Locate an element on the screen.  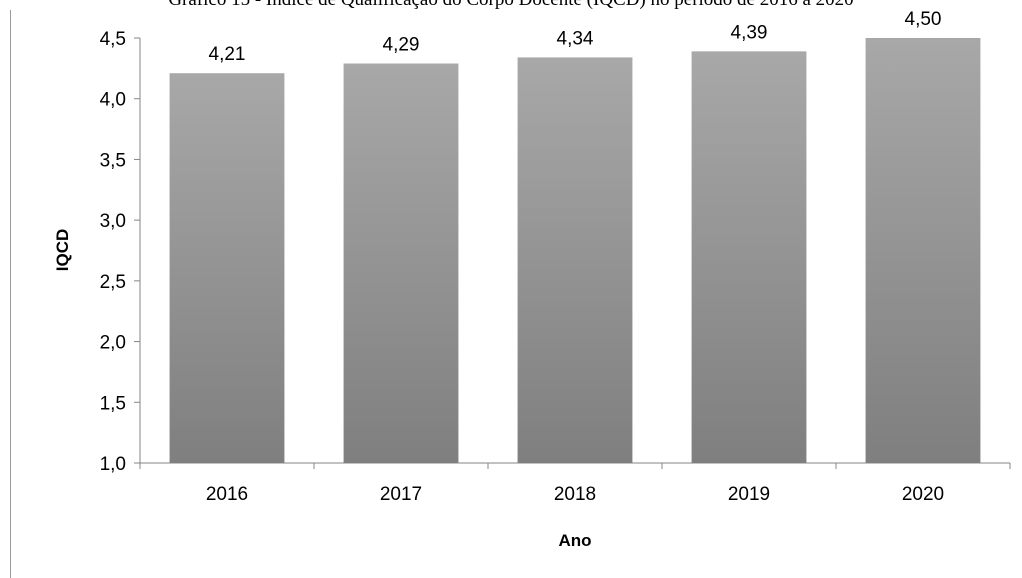
x-tick-label-2017: 2017 is located at coordinates (401, 494).